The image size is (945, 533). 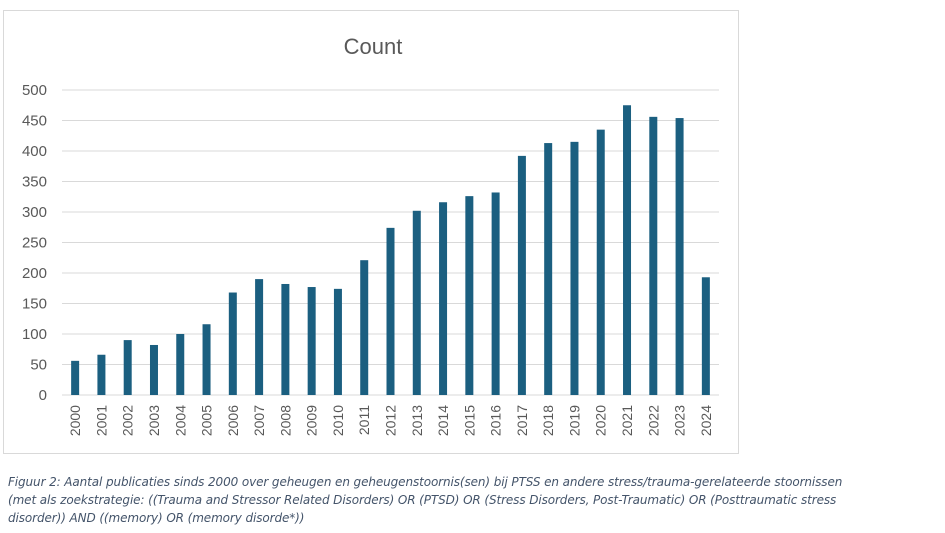 What do you see at coordinates (207, 420) in the screenshot?
I see `x-tick-label: 2005` at bounding box center [207, 420].